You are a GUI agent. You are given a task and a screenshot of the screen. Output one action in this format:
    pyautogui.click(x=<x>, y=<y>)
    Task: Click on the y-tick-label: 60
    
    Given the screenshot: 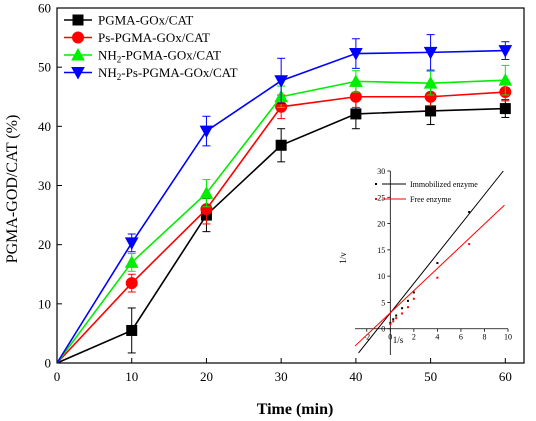 What is the action you would take?
    pyautogui.click(x=44, y=8)
    